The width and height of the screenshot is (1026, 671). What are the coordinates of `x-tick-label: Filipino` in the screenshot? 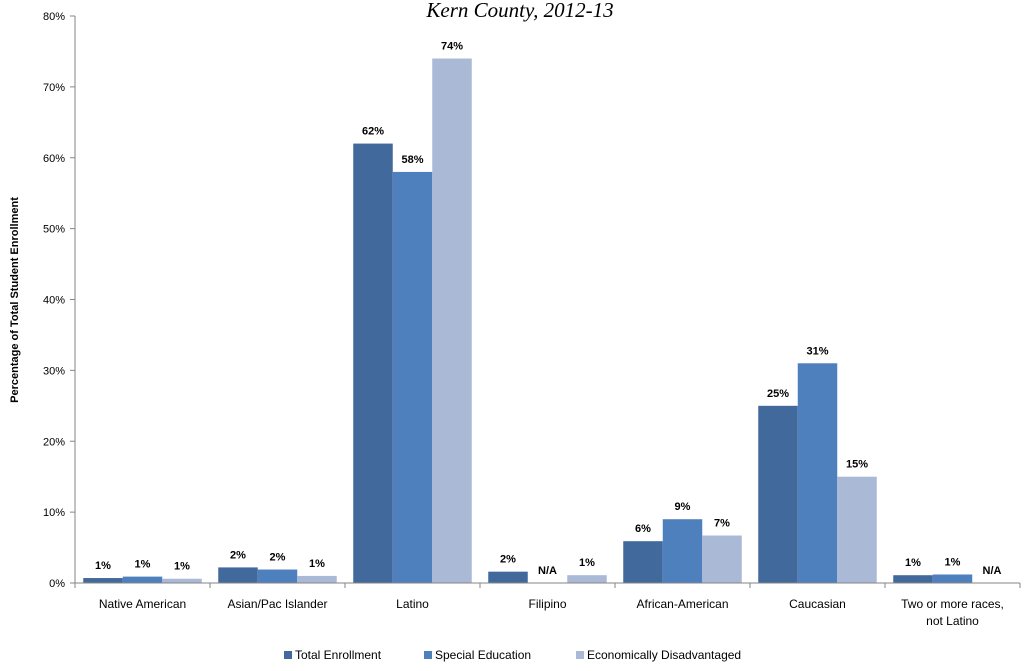 It's located at (547, 604).